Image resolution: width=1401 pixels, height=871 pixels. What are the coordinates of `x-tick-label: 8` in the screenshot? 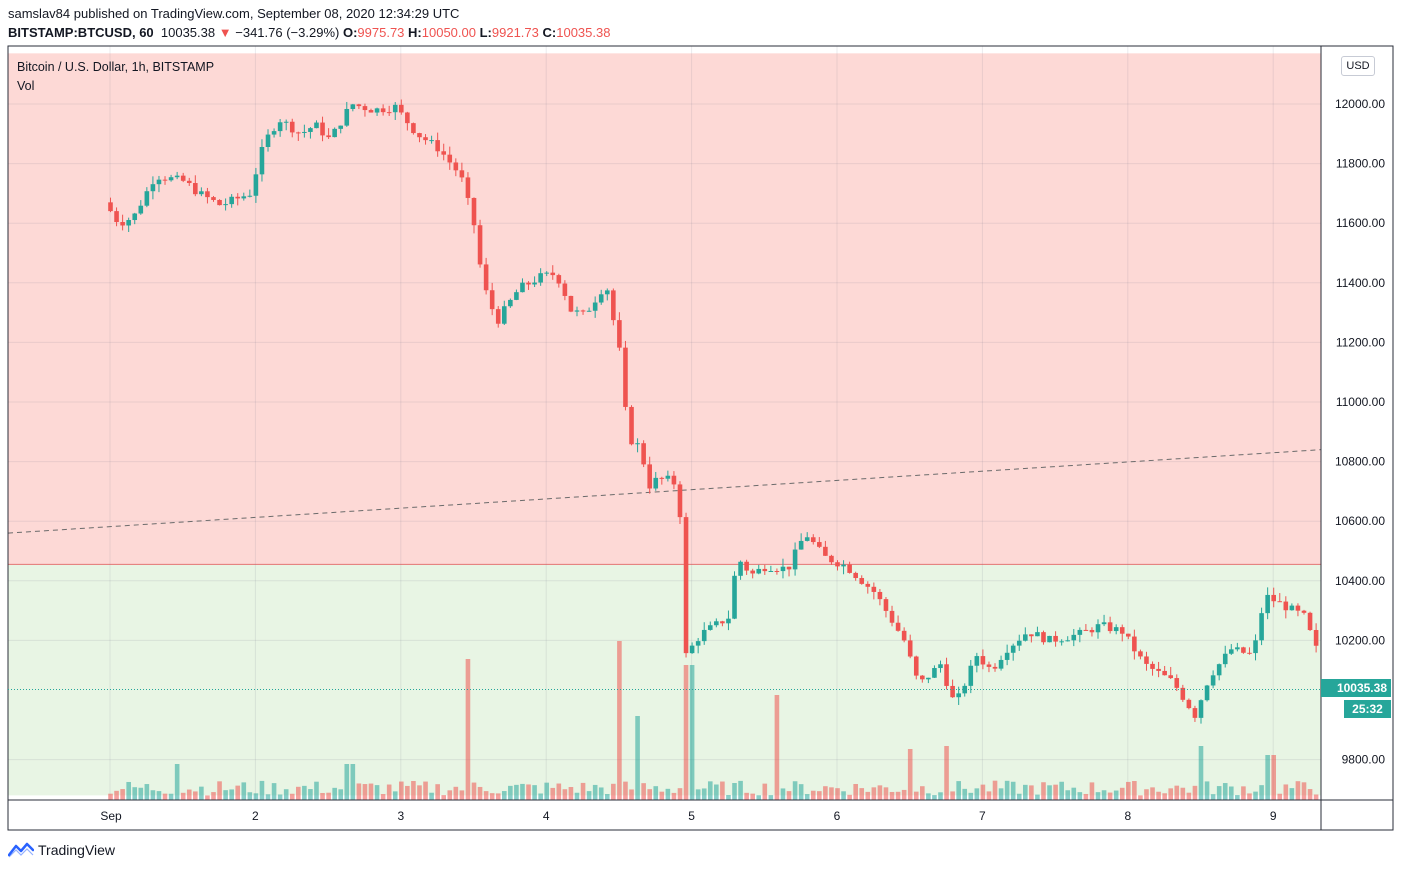 It's located at (1127, 816).